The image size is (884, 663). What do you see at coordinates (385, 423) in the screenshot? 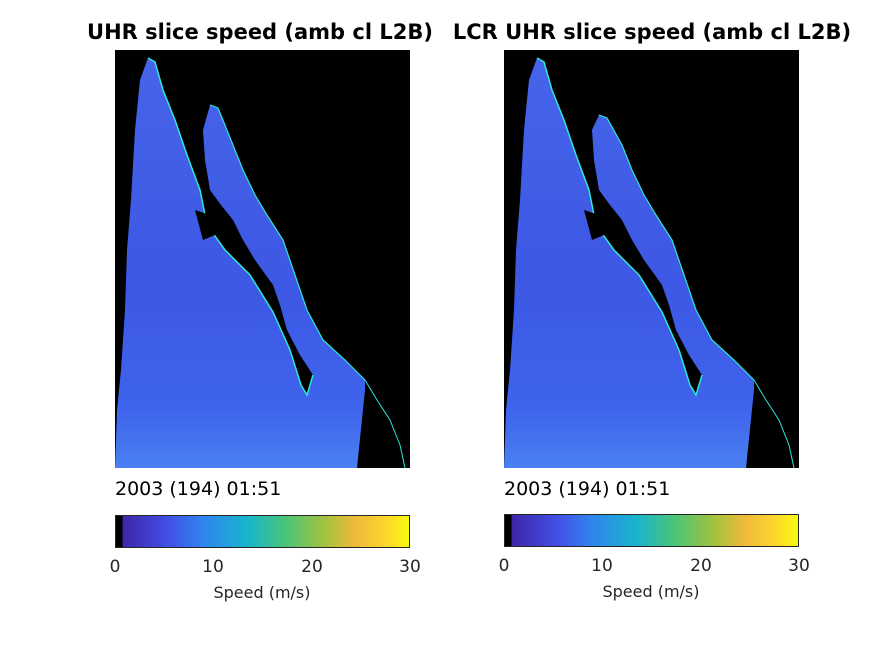
I see `panel-1-mainland-edge` at bounding box center [385, 423].